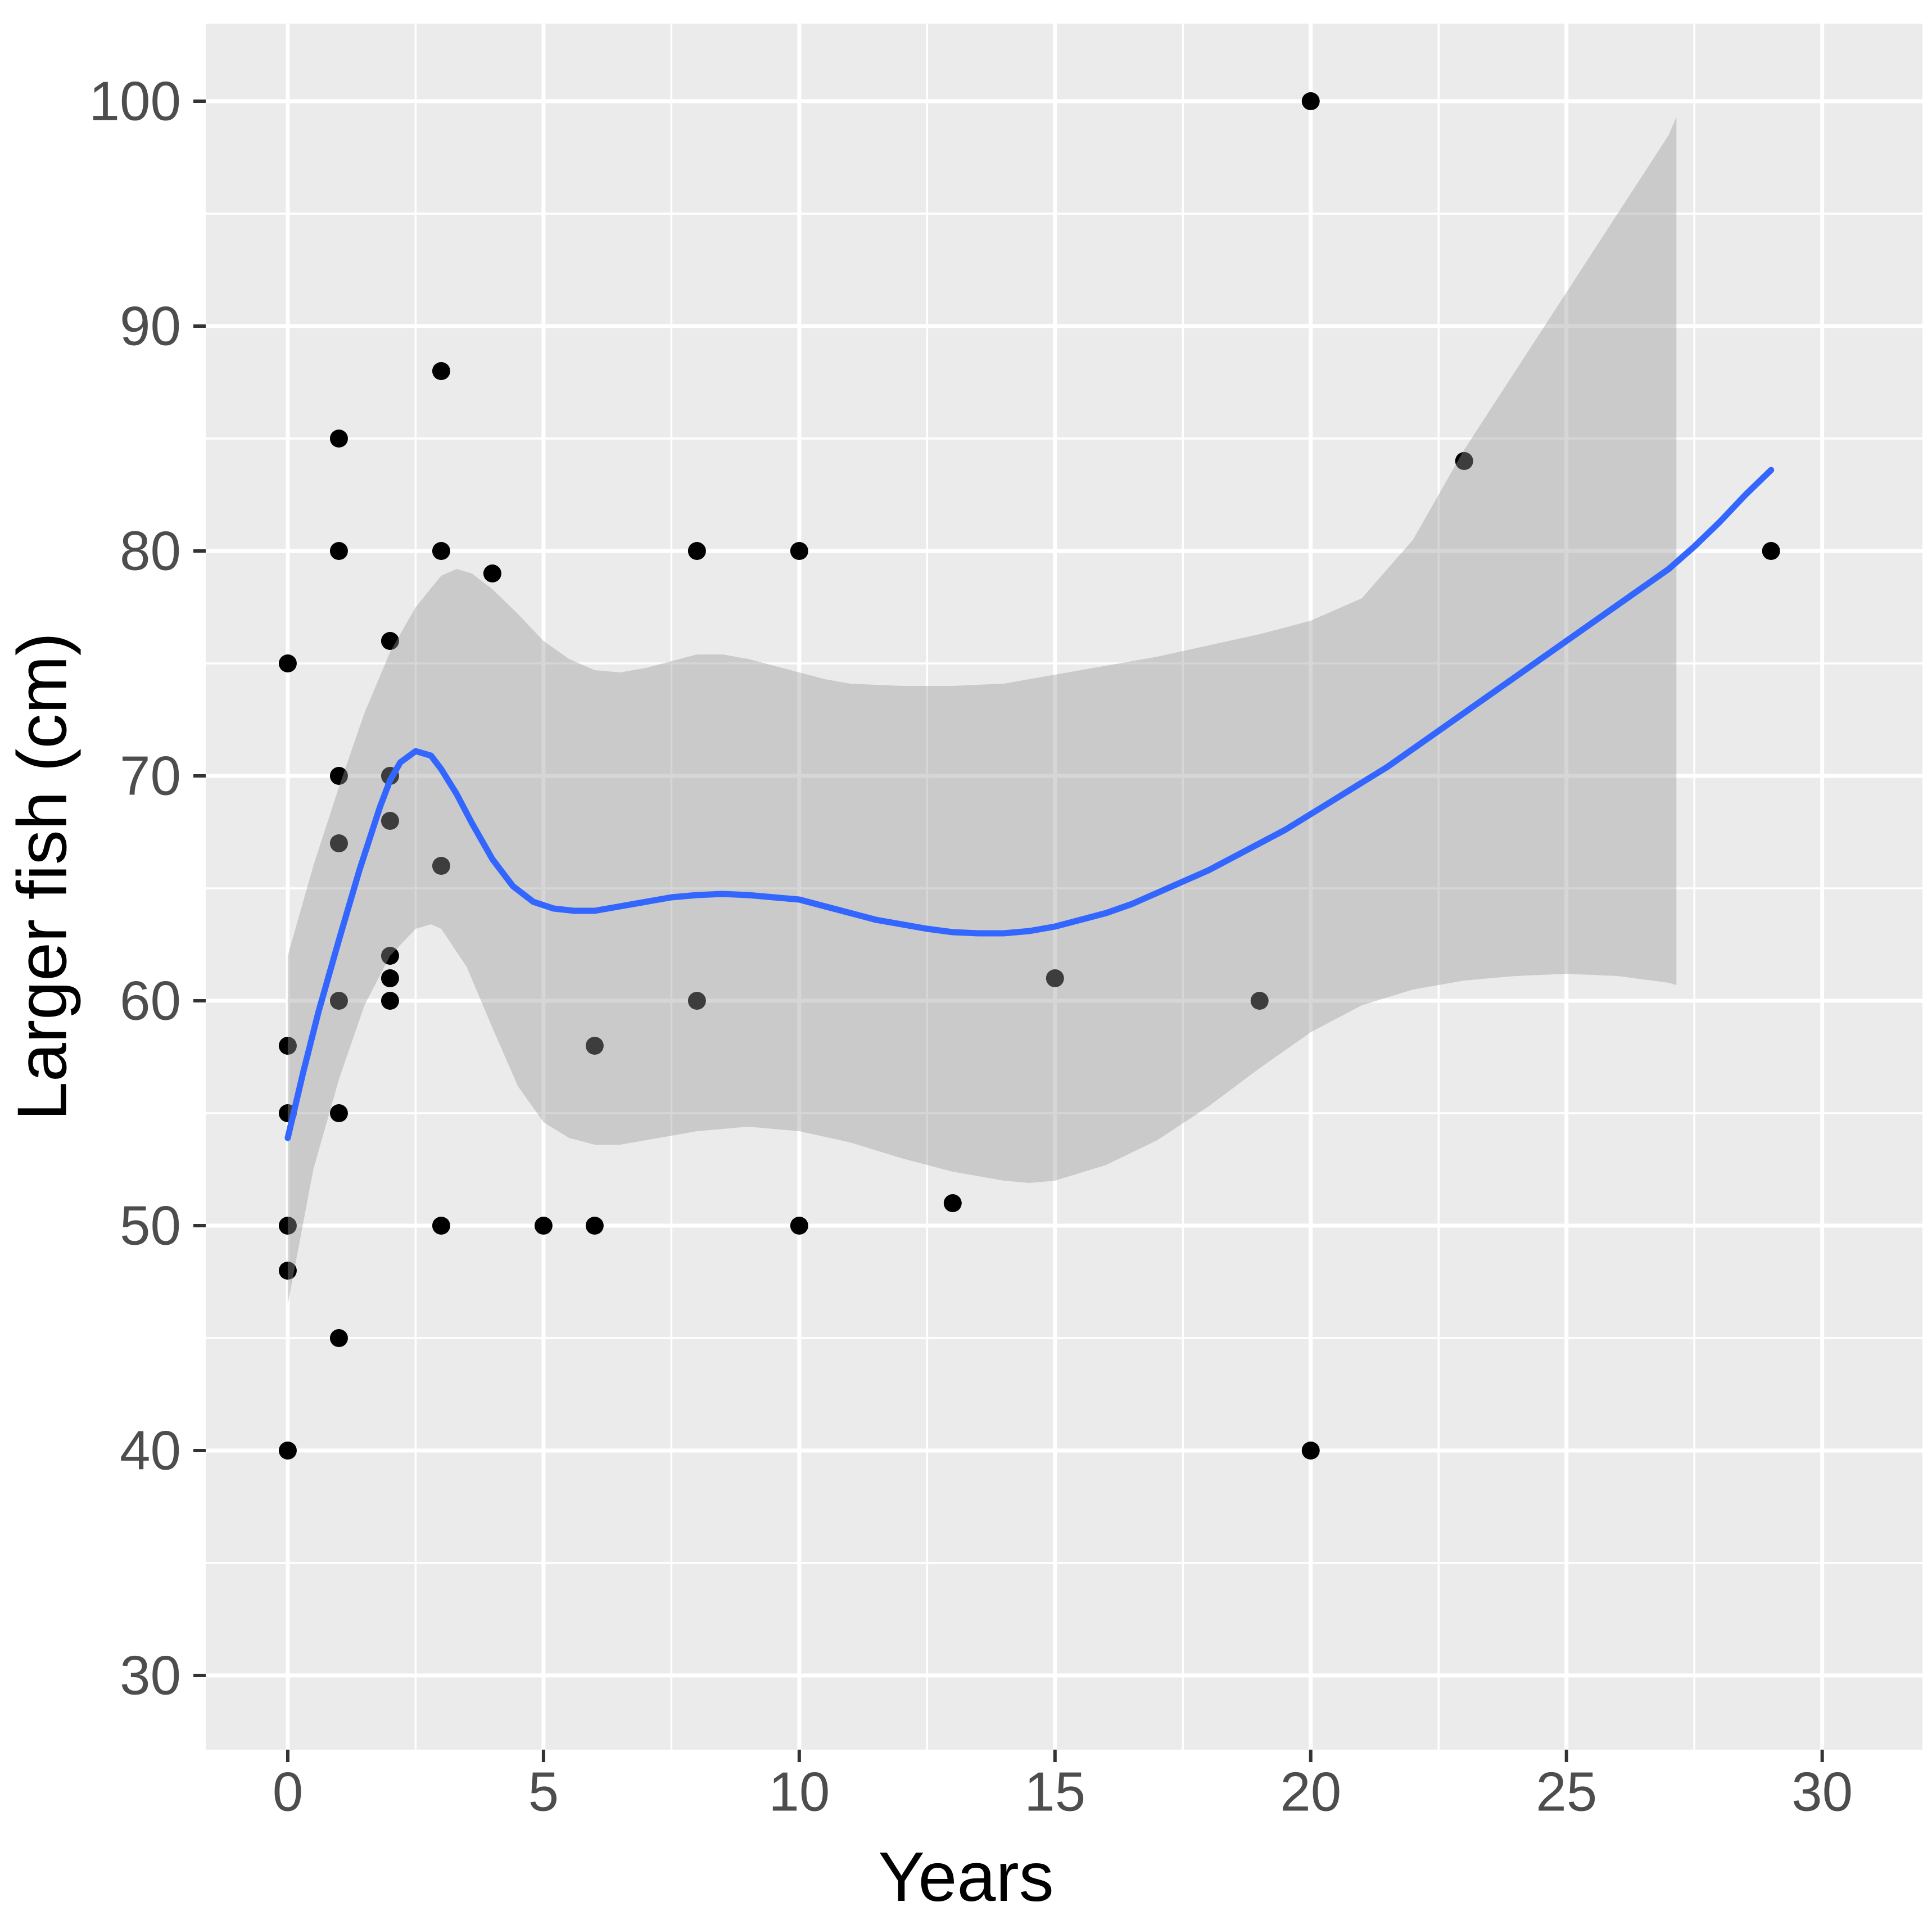 The image size is (1932, 1929). I want to click on y-tick-label: 50, so click(150, 1225).